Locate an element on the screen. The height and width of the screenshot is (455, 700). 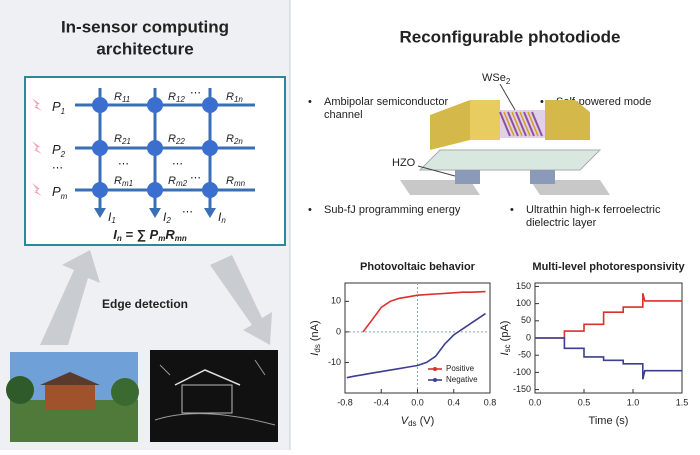
feature: dielectric layer is located at coordinates (561, 223).